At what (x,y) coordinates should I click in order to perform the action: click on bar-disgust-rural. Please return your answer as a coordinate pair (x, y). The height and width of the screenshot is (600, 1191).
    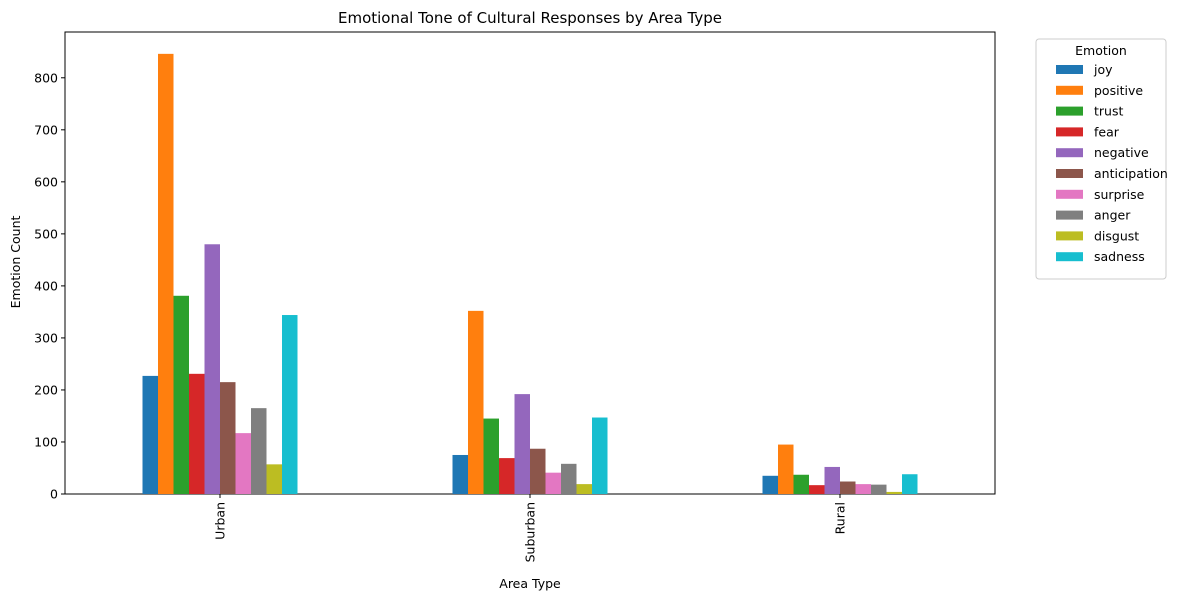
    Looking at the image, I should click on (894, 492).